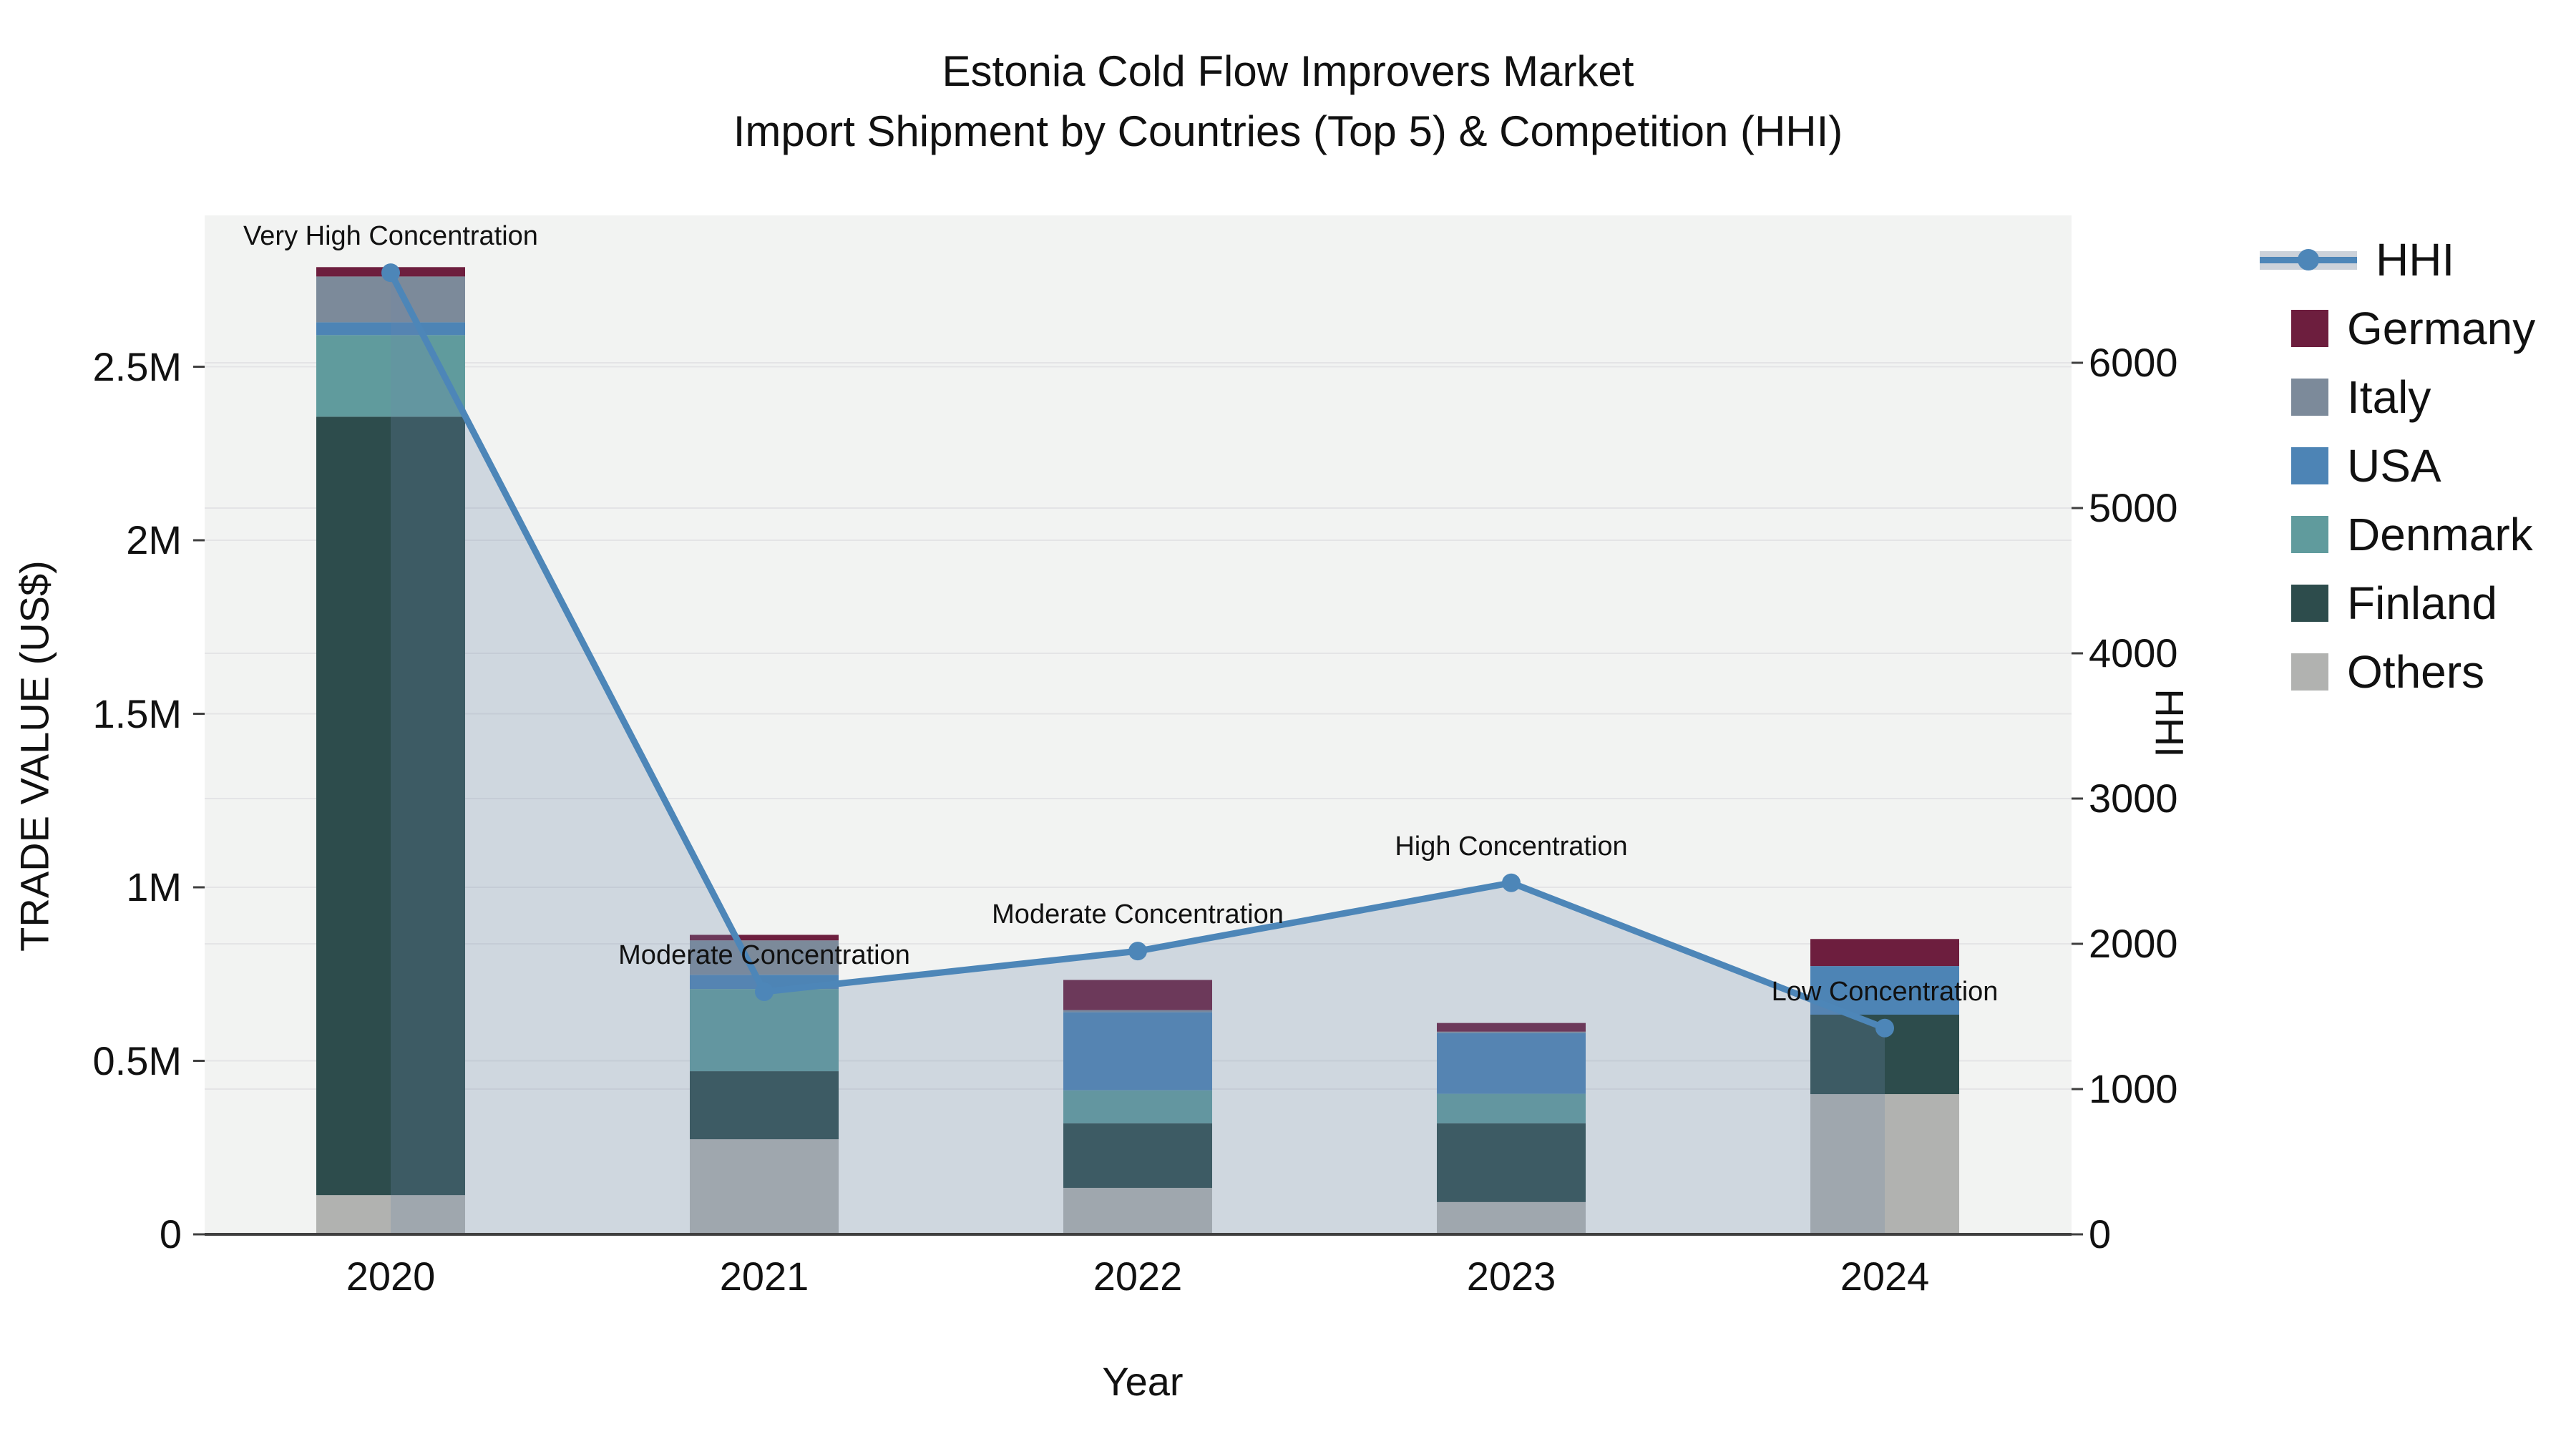  I want to click on x-axis-title: Year, so click(1143, 1381).